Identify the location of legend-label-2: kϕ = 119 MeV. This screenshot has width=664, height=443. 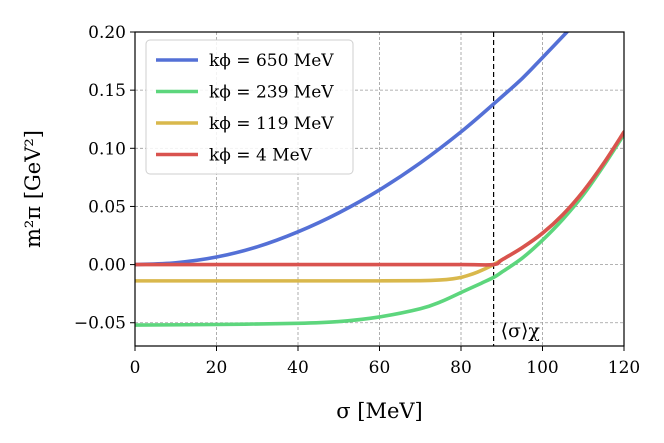
(271, 124).